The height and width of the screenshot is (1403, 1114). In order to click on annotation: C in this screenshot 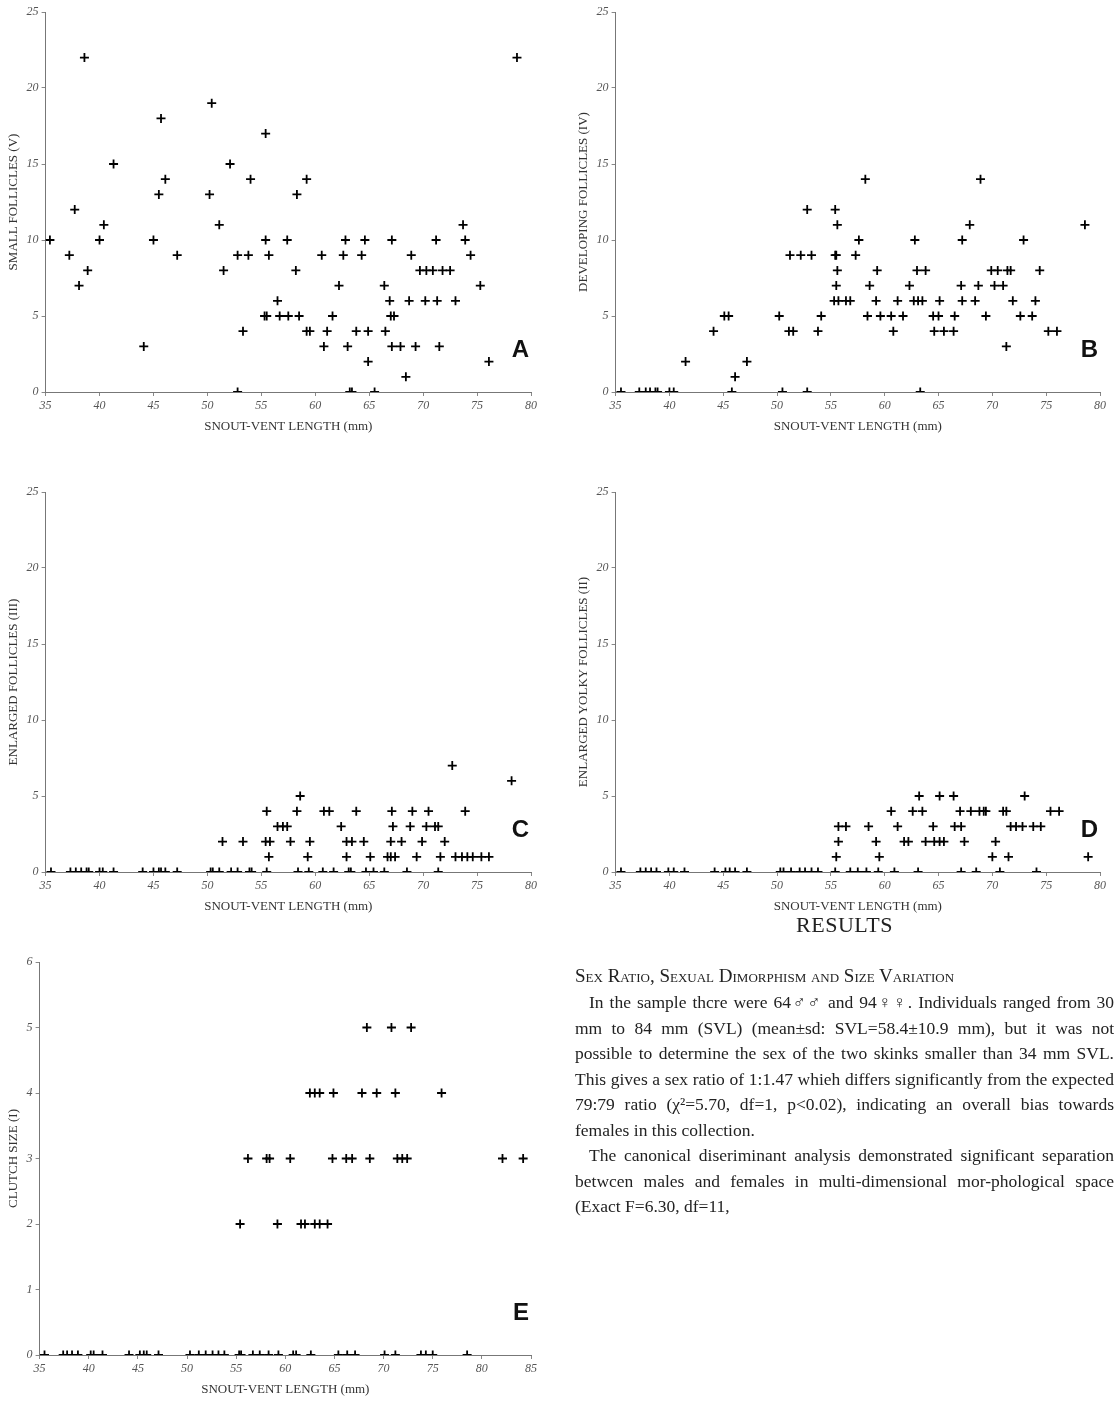, I will do `click(520, 828)`.